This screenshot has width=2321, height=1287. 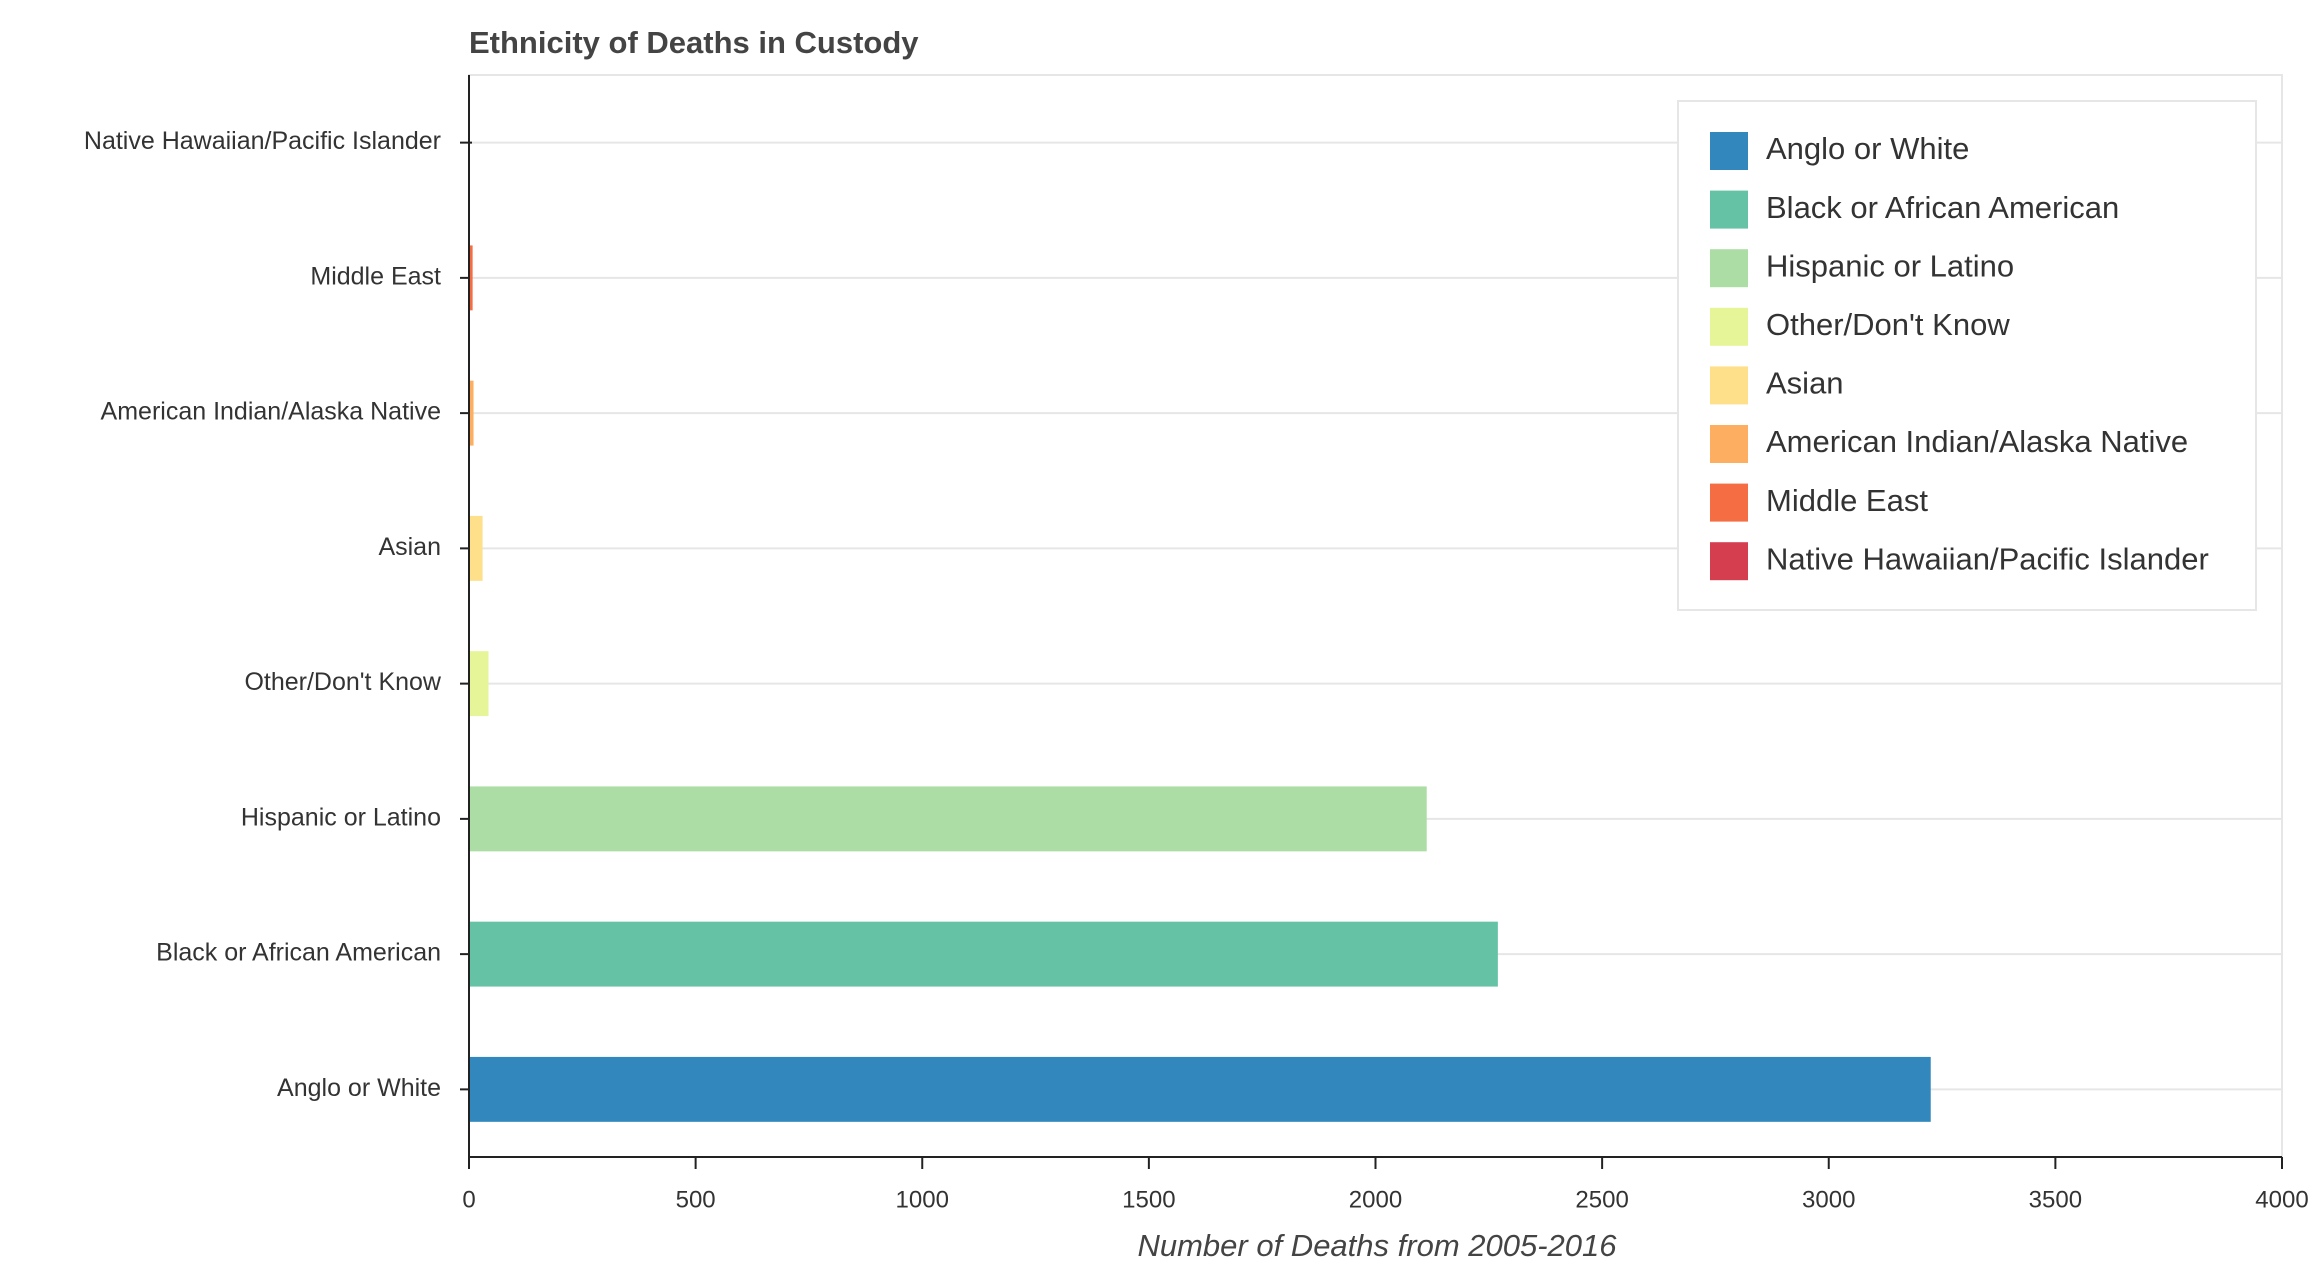 I want to click on legend-label: Anglo or White, so click(x=1867, y=148).